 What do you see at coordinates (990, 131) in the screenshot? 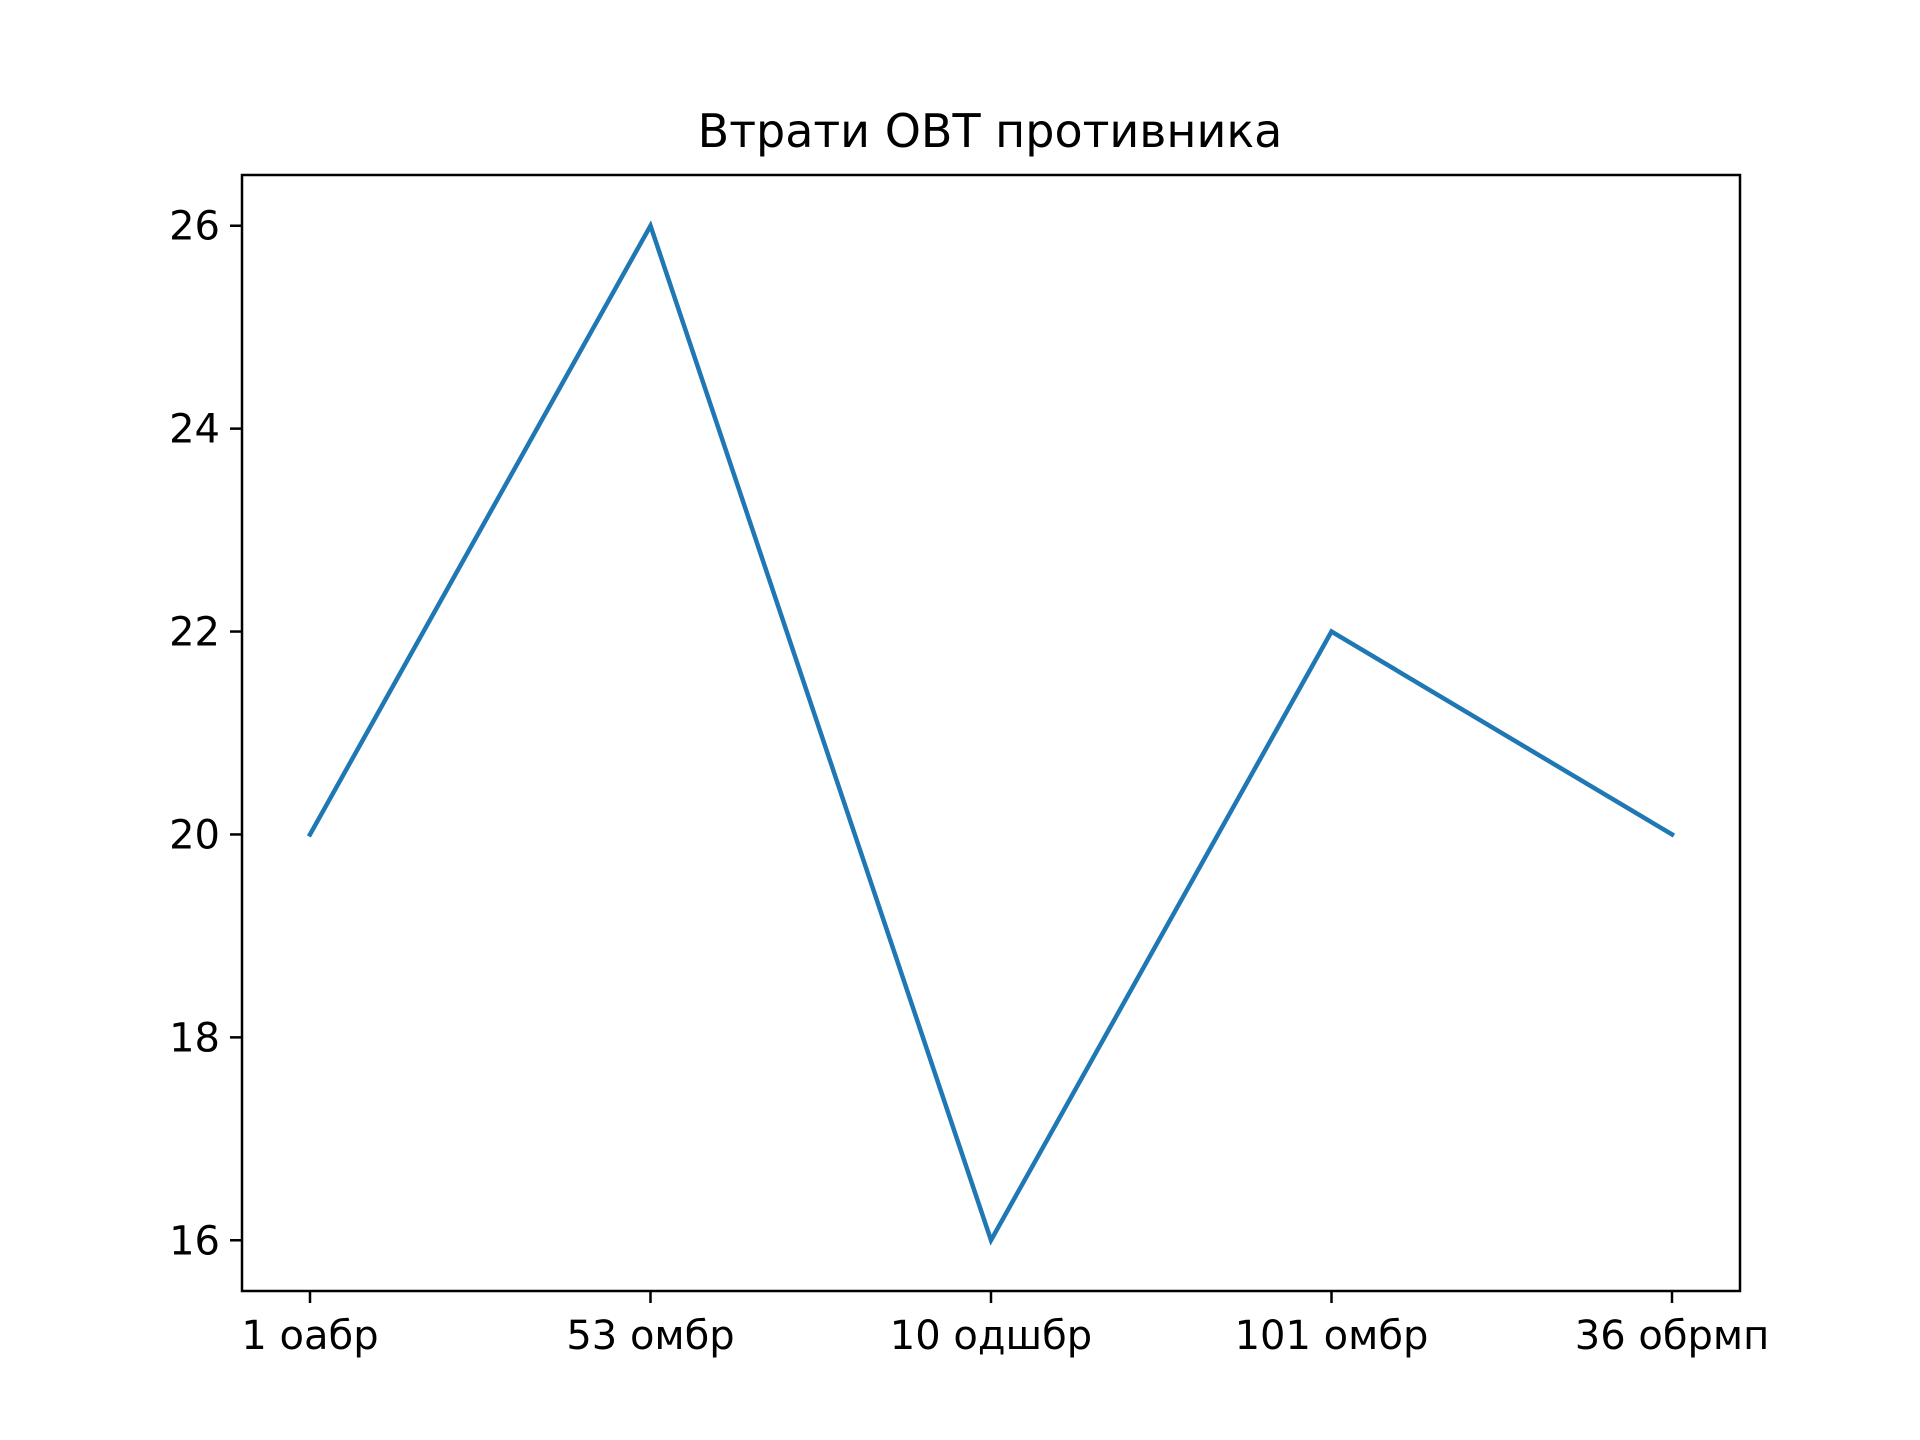
I see `chart-title: Втрати ОВТ противника` at bounding box center [990, 131].